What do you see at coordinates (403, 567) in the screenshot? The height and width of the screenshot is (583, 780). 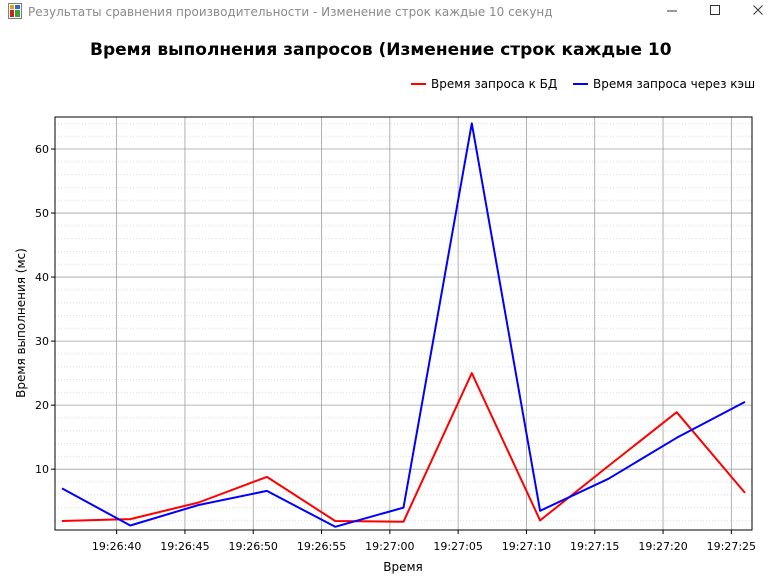 I see `x-axis-label: Время` at bounding box center [403, 567].